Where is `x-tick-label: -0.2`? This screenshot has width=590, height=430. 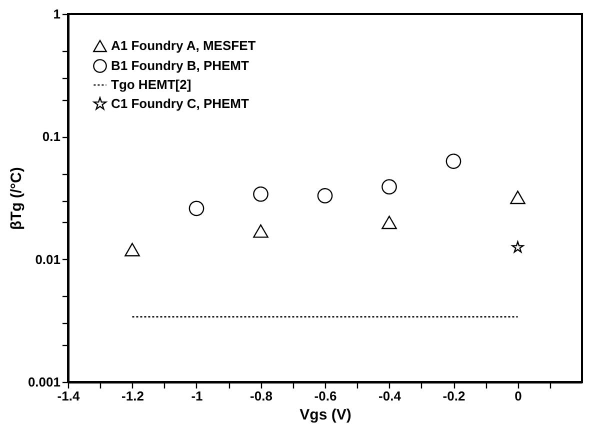
x-tick-label: -0.2 is located at coordinates (454, 396).